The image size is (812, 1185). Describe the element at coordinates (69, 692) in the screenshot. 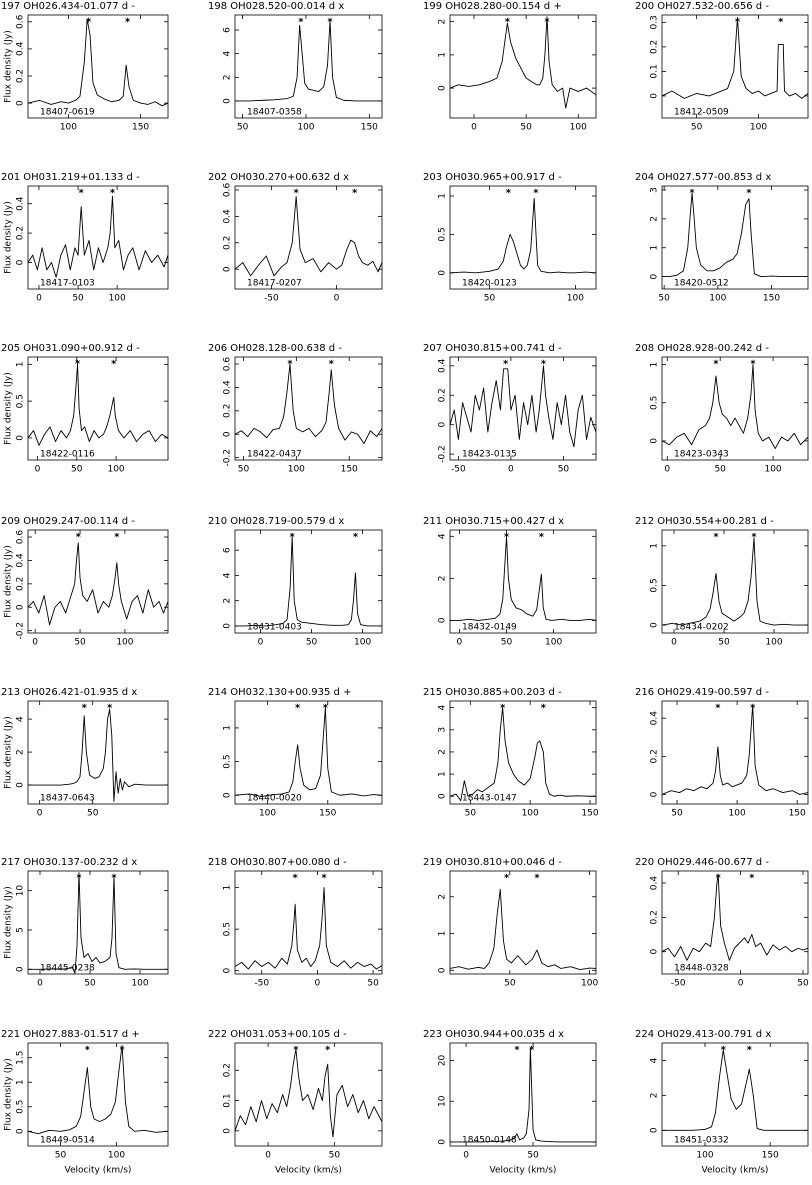

I see `panel-title: 213 OH026.421-01.935 d x` at that location.